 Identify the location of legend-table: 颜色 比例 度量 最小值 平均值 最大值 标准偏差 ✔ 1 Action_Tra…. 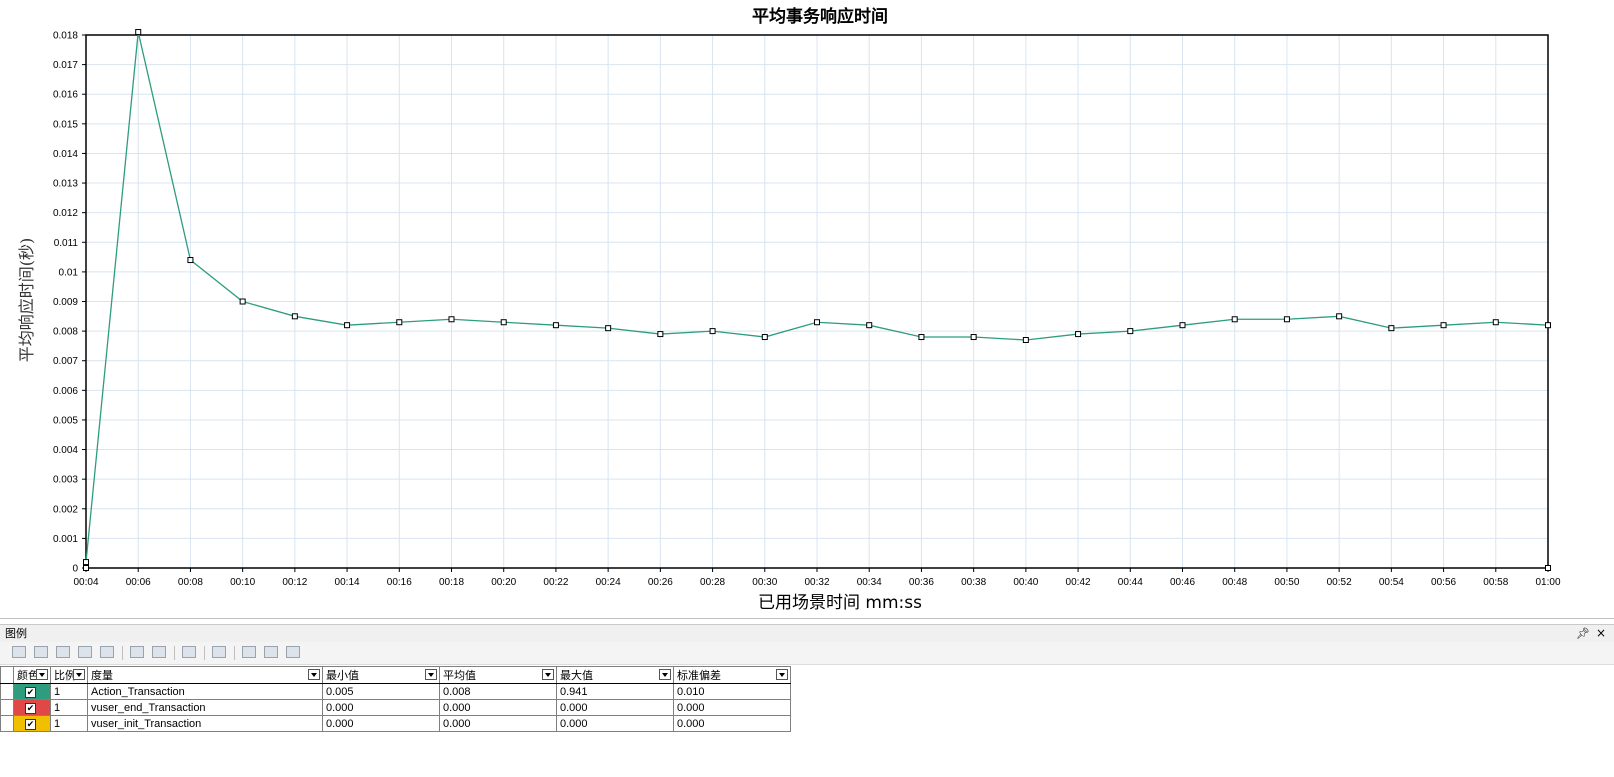
(395, 699).